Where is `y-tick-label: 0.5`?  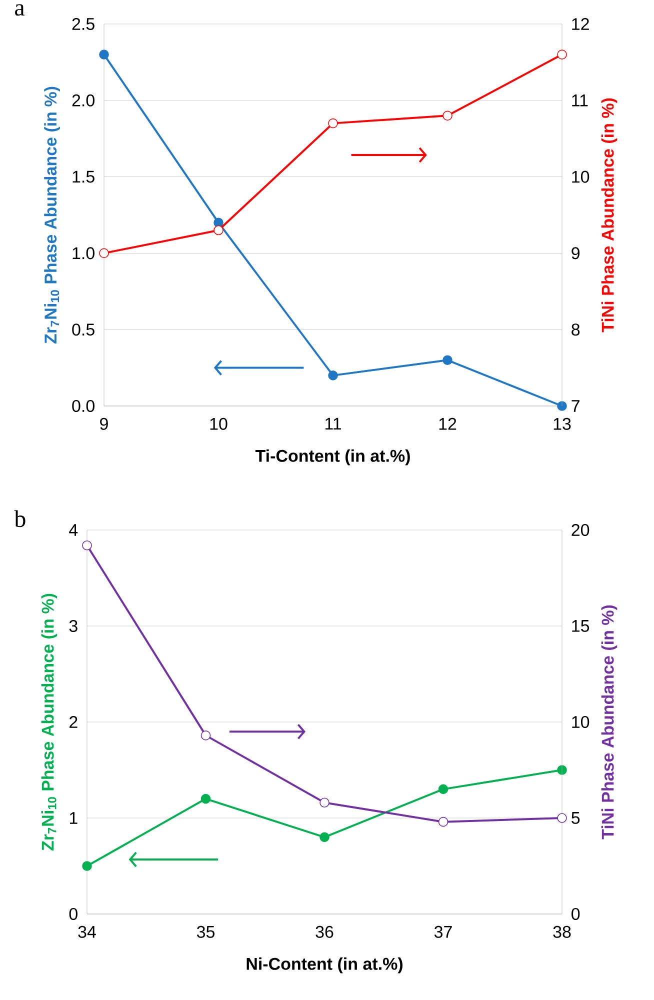 y-tick-label: 0.5 is located at coordinates (83, 330).